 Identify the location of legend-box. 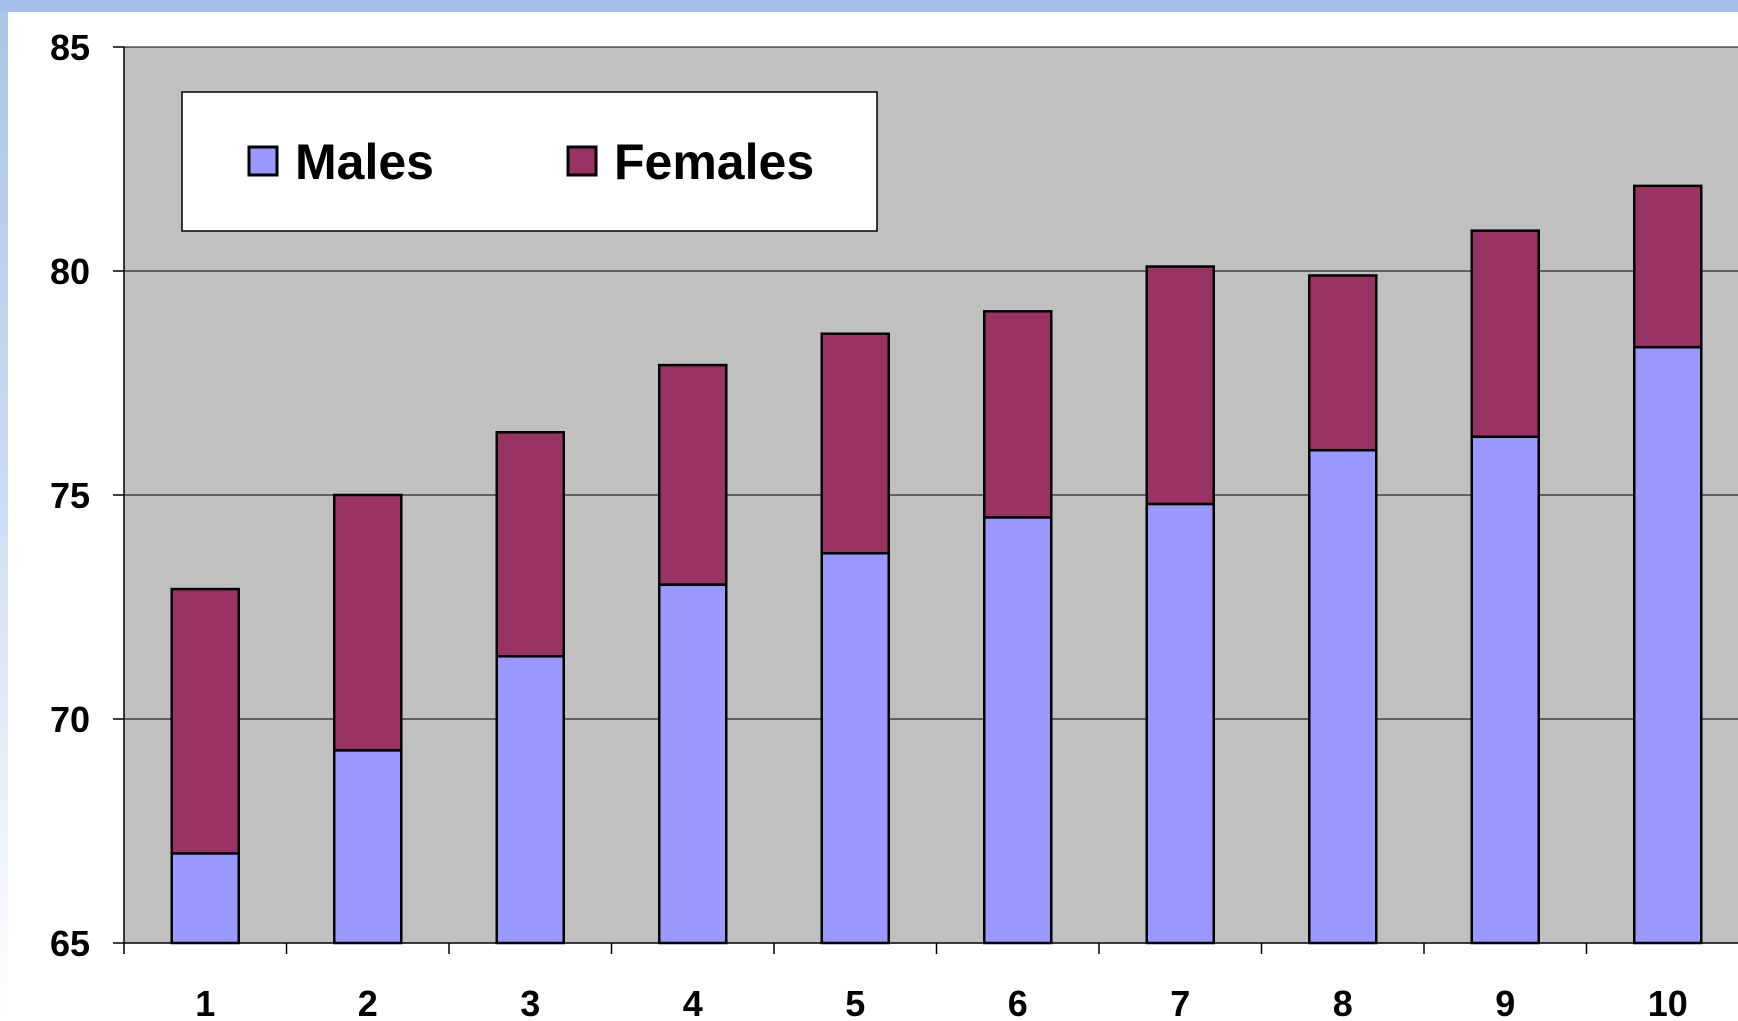
(529, 161).